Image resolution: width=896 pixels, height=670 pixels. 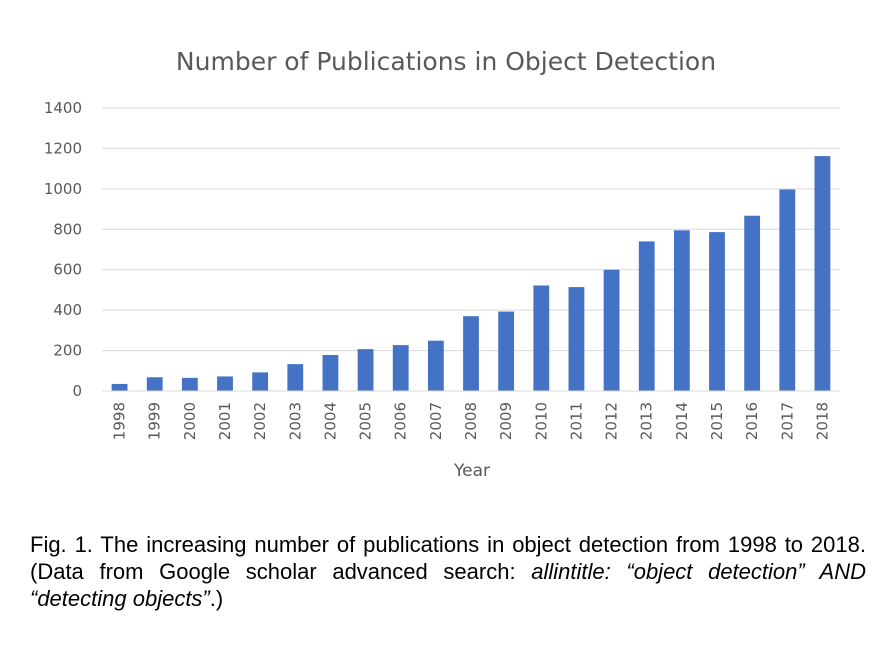 What do you see at coordinates (63, 108) in the screenshot?
I see `y-tick-label: 1400` at bounding box center [63, 108].